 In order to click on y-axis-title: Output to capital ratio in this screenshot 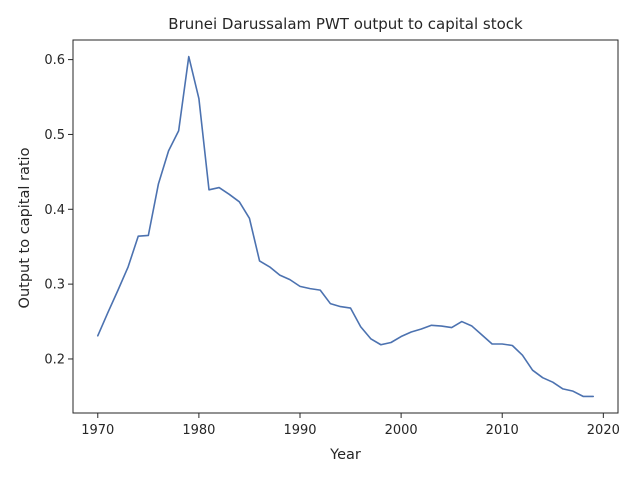, I will do `click(25, 227)`.